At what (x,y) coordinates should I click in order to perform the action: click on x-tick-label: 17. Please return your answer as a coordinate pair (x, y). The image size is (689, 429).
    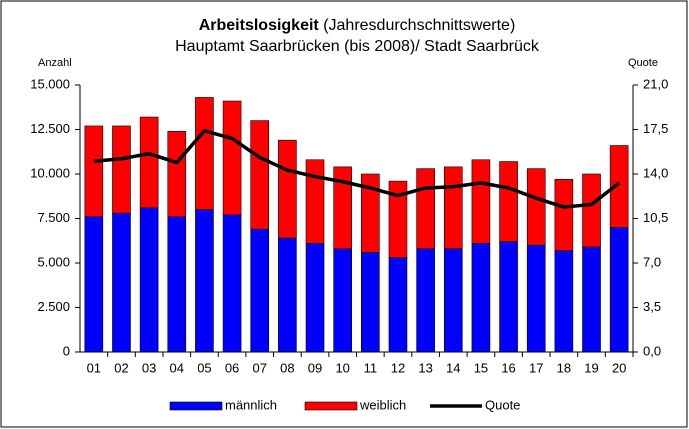
    Looking at the image, I should click on (536, 367).